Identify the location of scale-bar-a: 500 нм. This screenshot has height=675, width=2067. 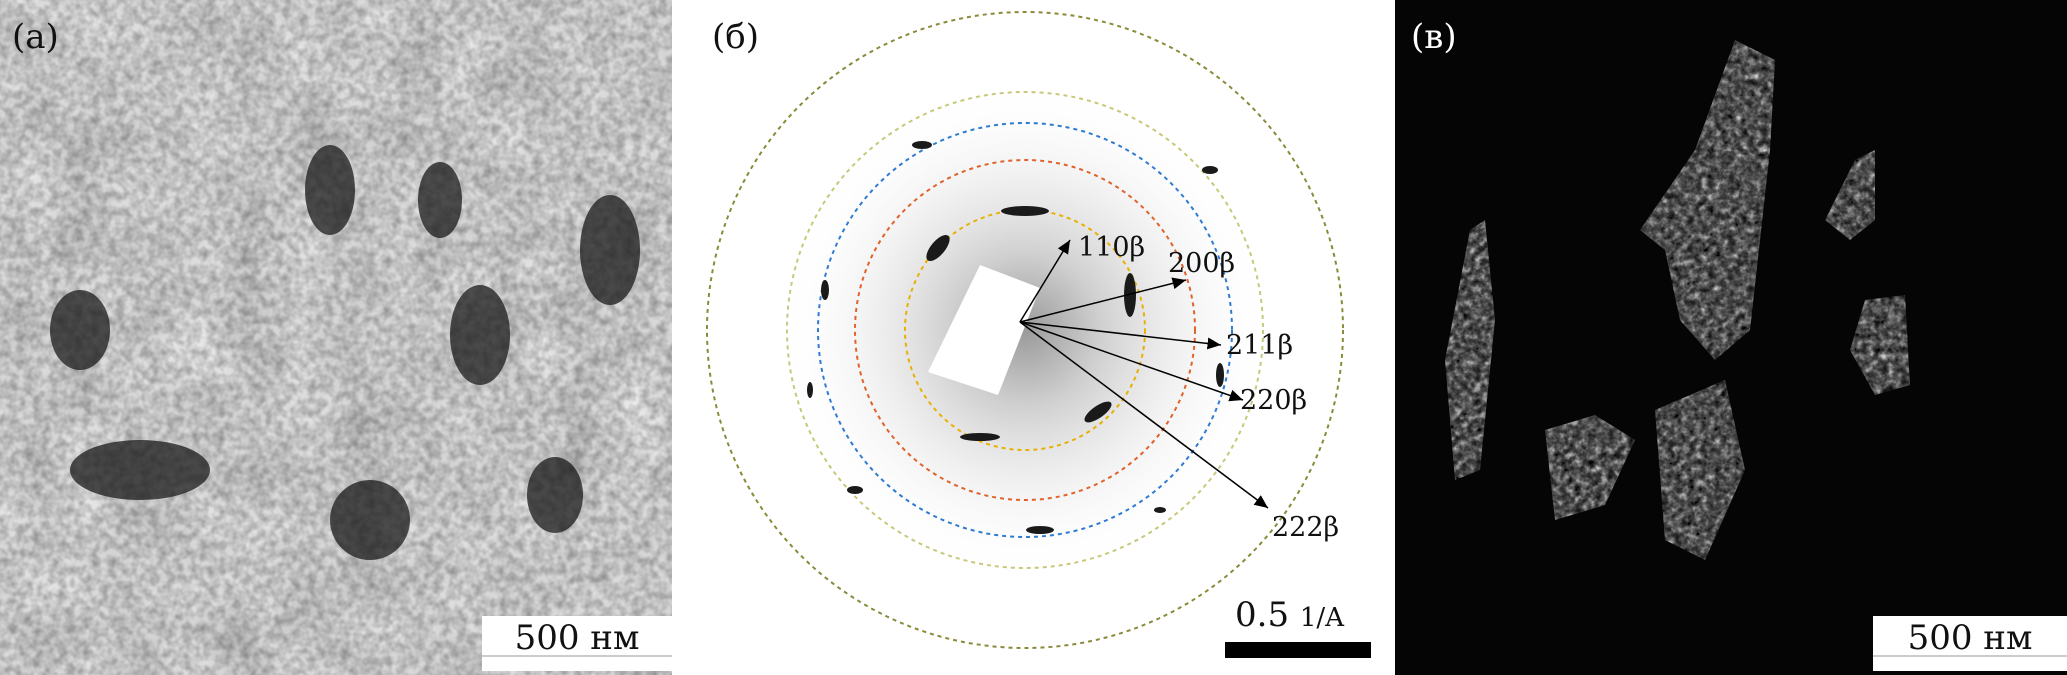
(577, 643).